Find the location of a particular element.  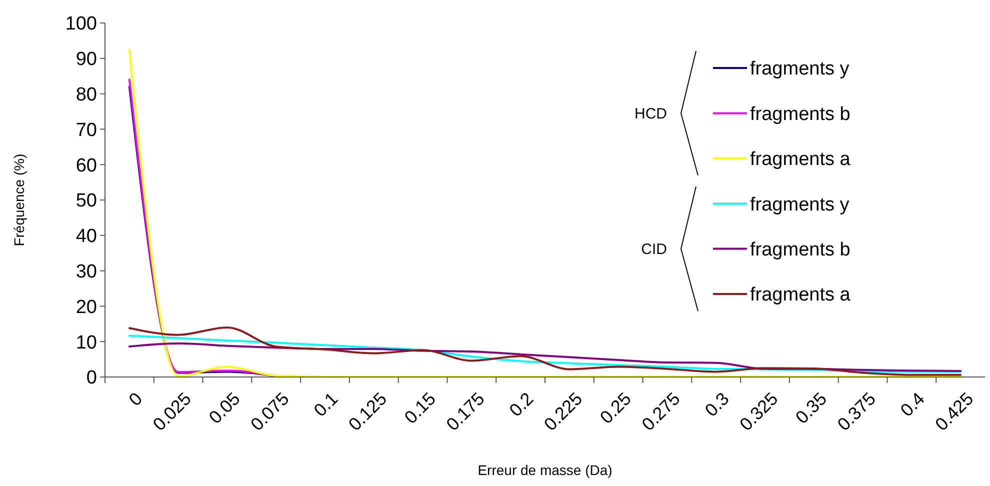

y-tick-label: 30 is located at coordinates (86, 271).